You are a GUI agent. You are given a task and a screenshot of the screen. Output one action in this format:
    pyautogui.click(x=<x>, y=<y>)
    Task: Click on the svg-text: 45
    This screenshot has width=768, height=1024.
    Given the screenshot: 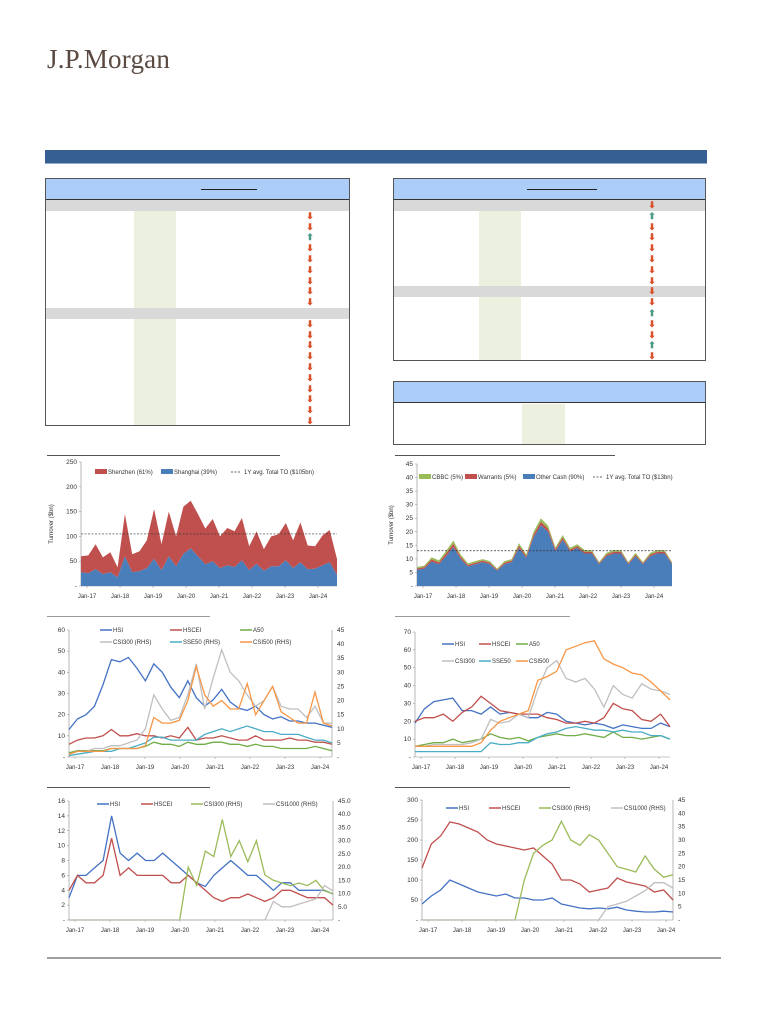 What is the action you would take?
    pyautogui.click(x=410, y=464)
    